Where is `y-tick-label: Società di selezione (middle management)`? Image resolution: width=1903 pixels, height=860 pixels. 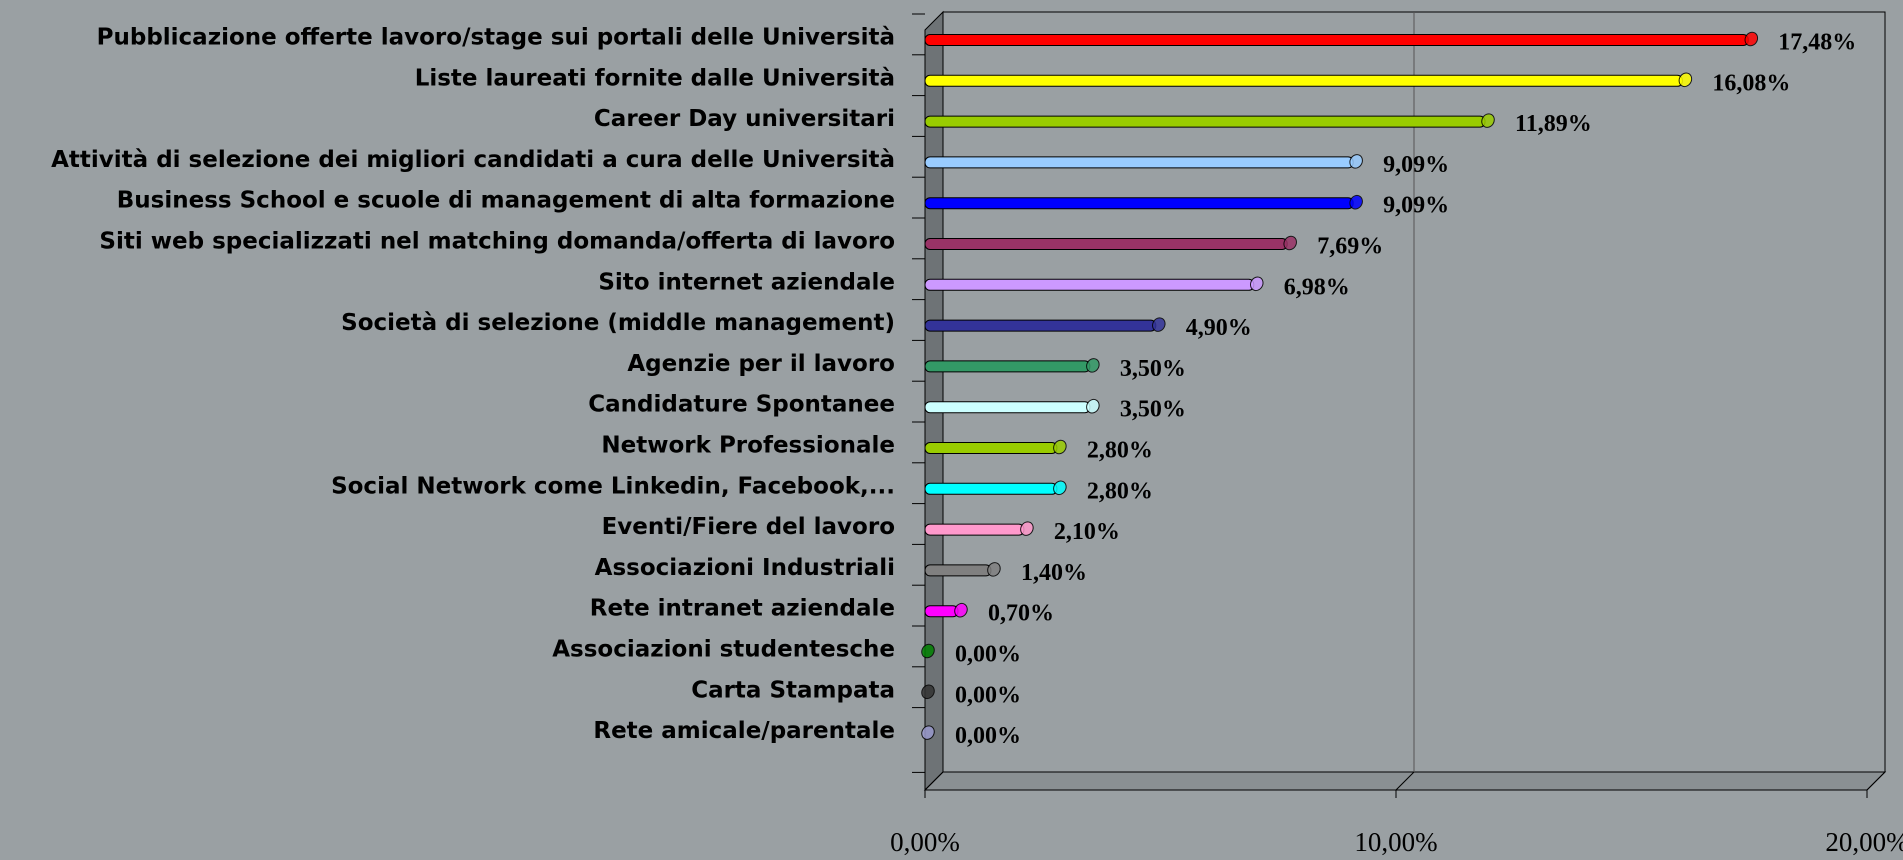
y-tick-label: Società di selezione (middle management) is located at coordinates (618, 323).